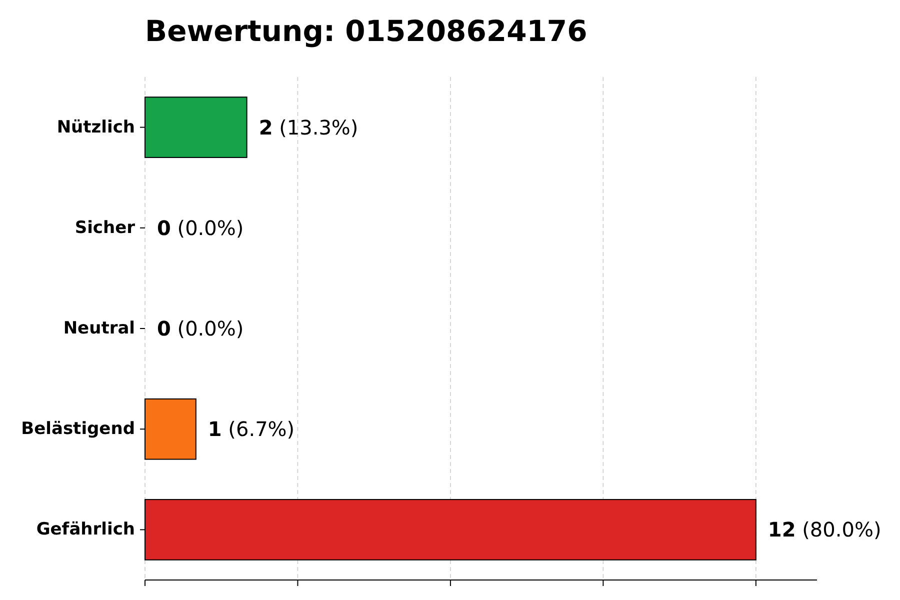  Describe the element at coordinates (95, 127) in the screenshot. I see `y-tick-label: Nützlich` at that location.